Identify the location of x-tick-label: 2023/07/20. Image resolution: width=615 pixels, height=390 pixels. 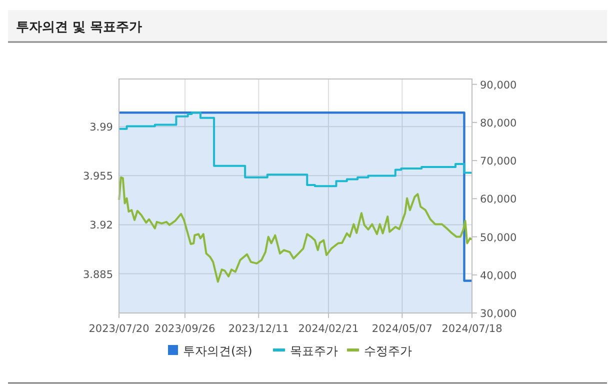
(119, 329).